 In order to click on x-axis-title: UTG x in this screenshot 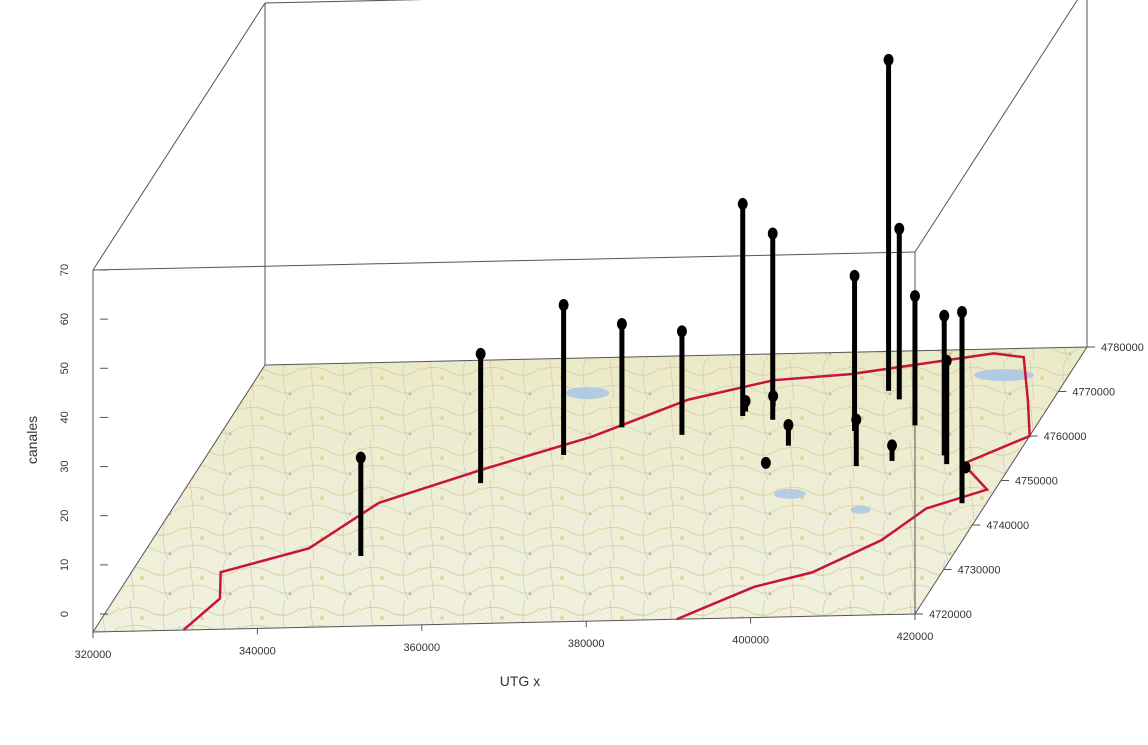, I will do `click(520, 681)`.